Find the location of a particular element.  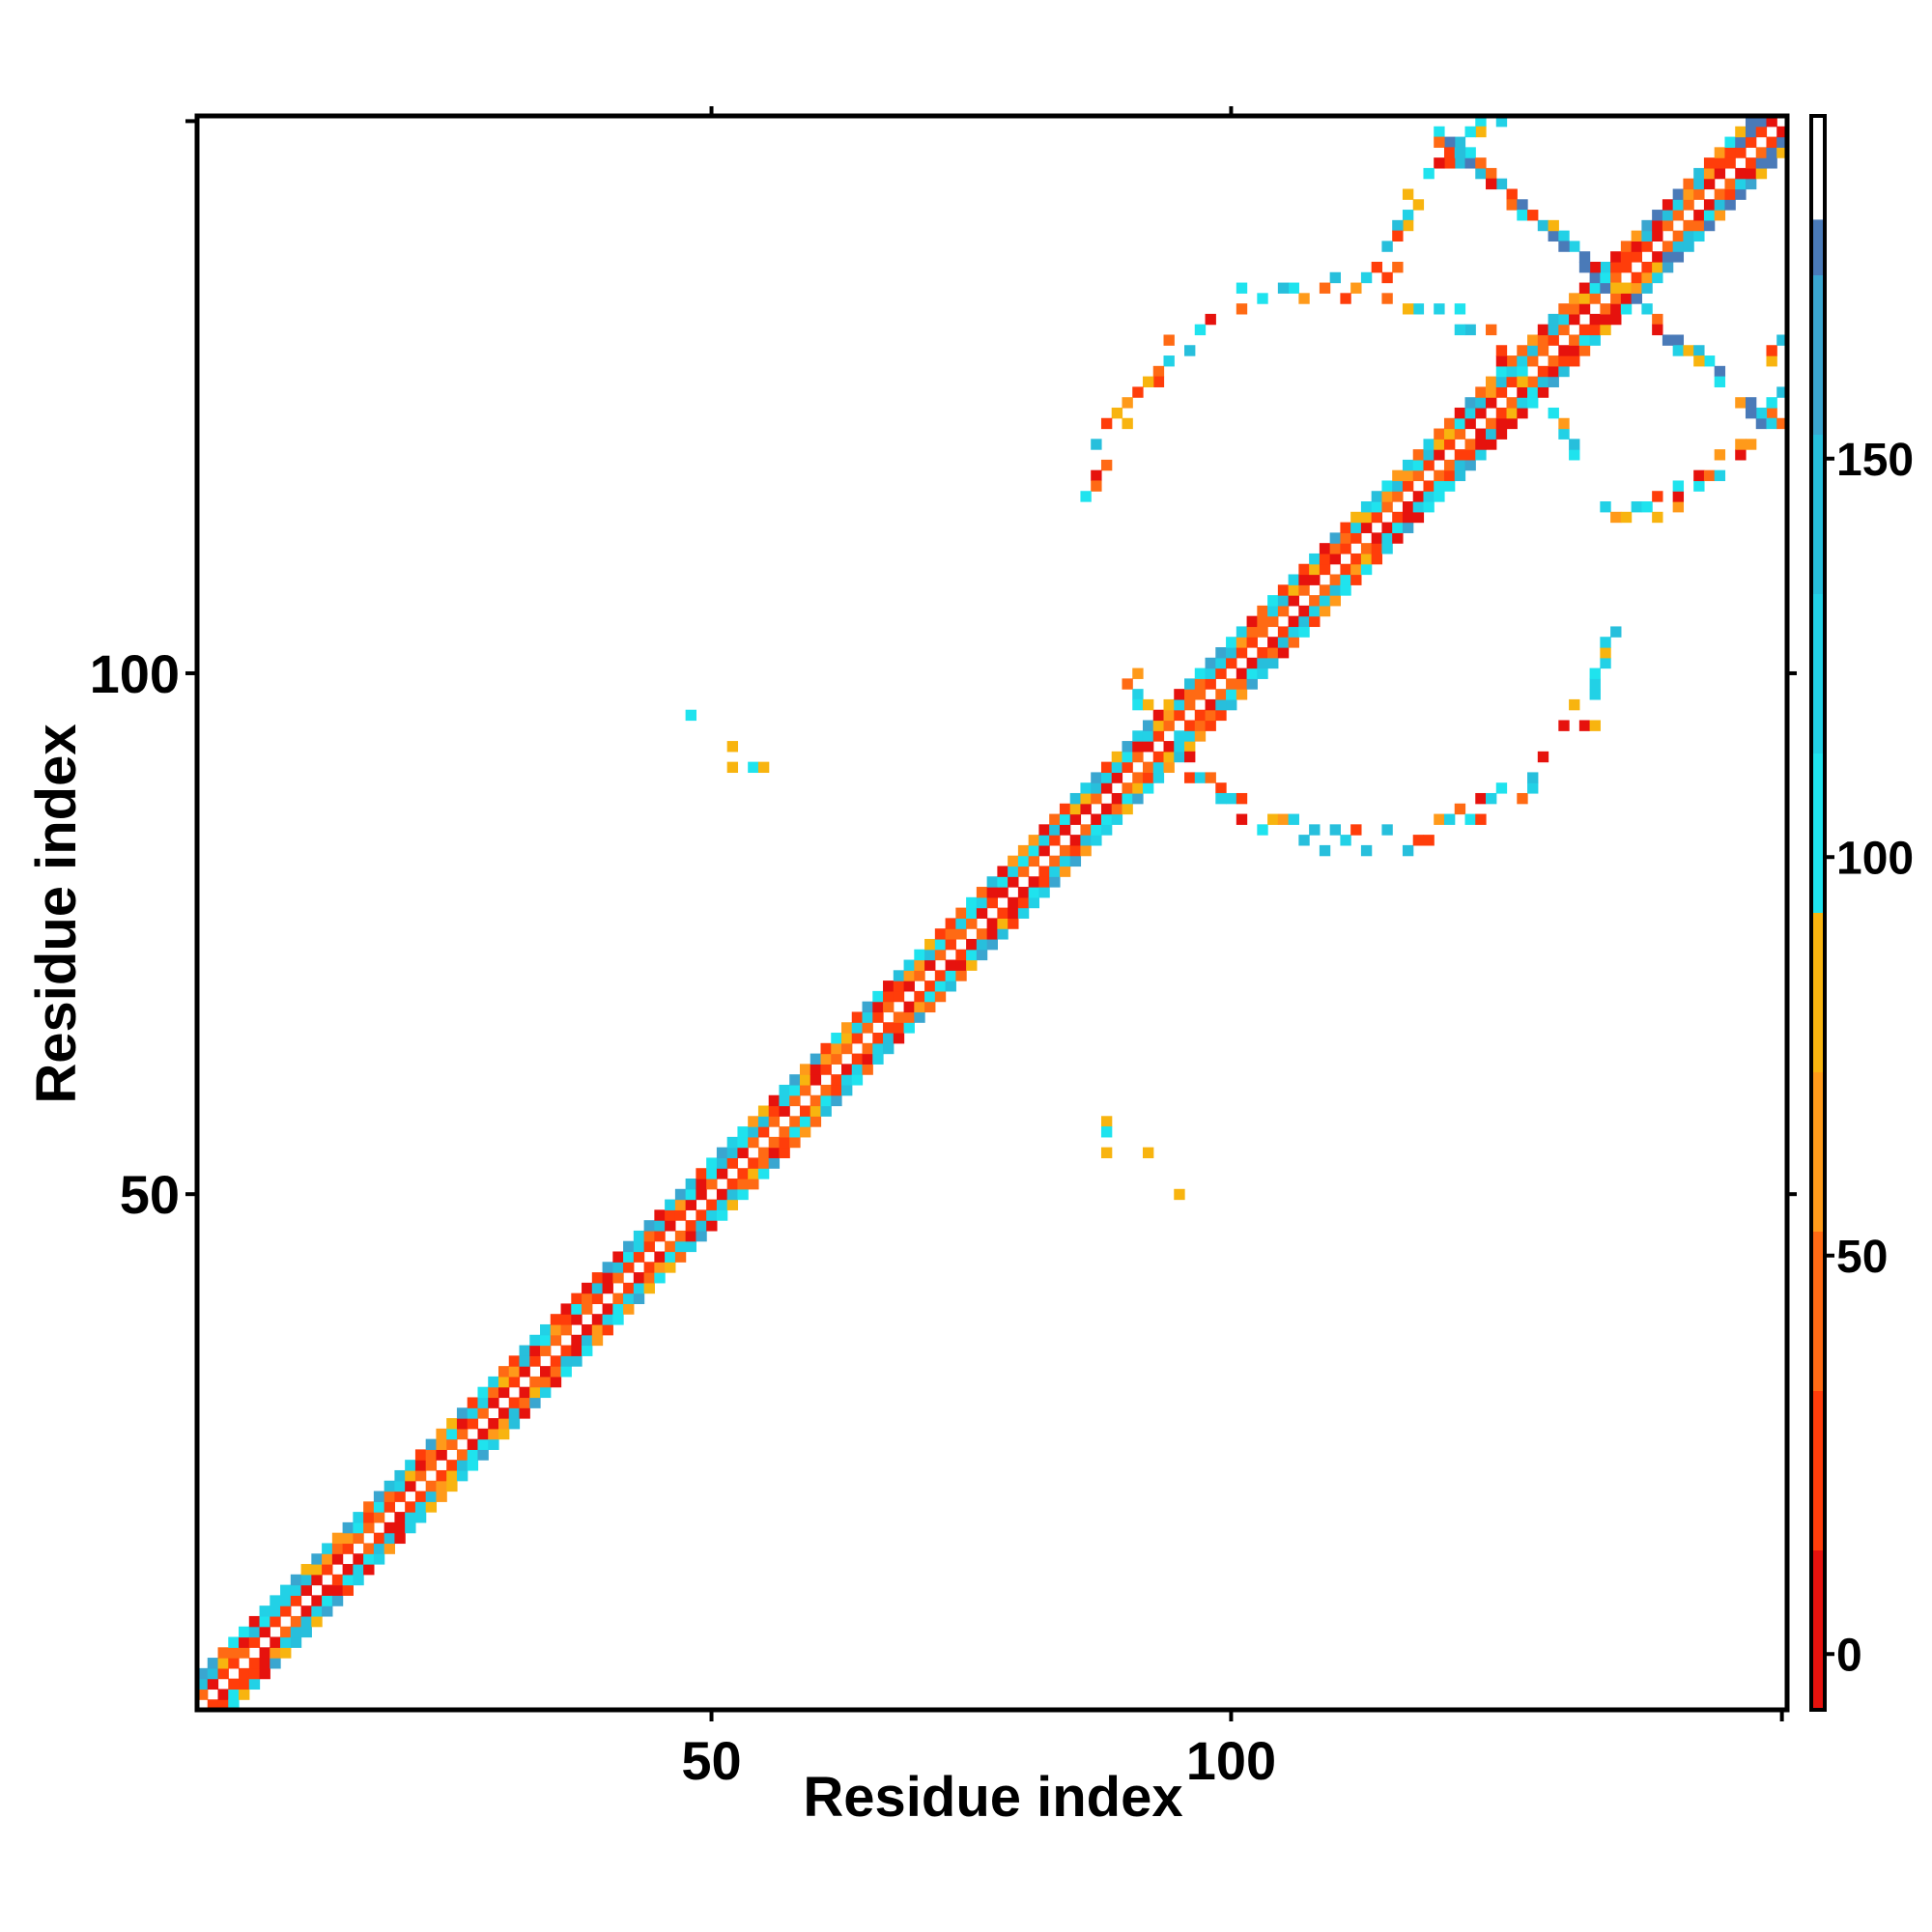

colorbar-tick-label: 0 is located at coordinates (1849, 1655).